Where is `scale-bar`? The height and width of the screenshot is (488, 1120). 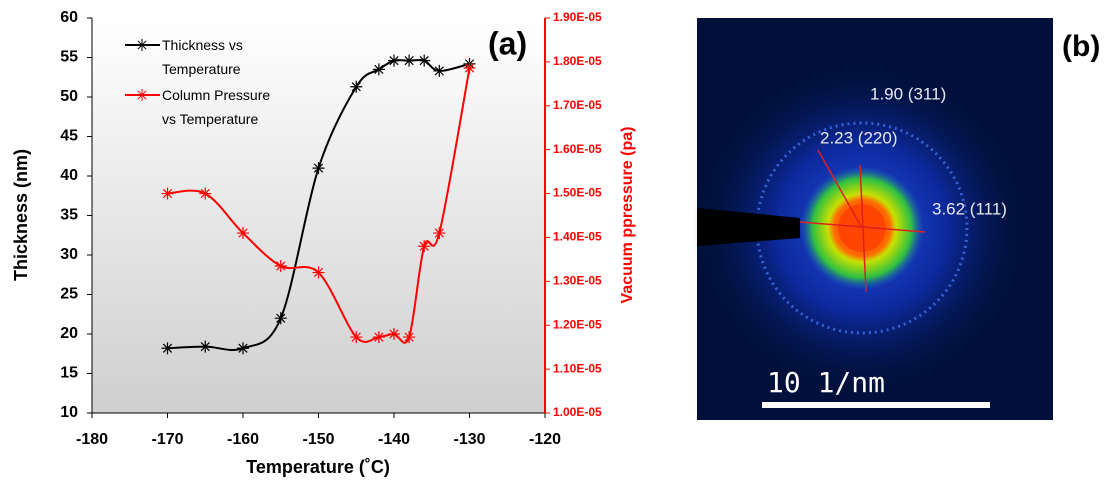 scale-bar is located at coordinates (876, 405).